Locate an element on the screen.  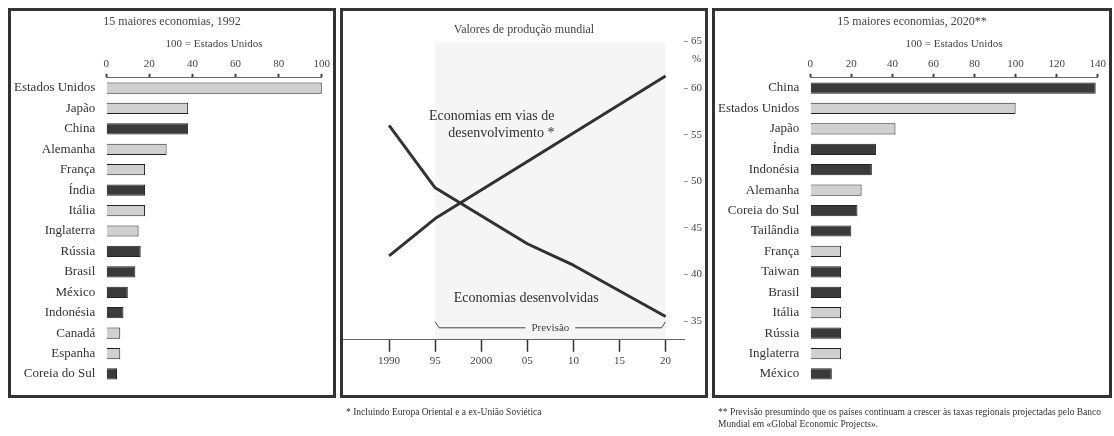
chart-title: Valores de produção mundial is located at coordinates (524, 29).